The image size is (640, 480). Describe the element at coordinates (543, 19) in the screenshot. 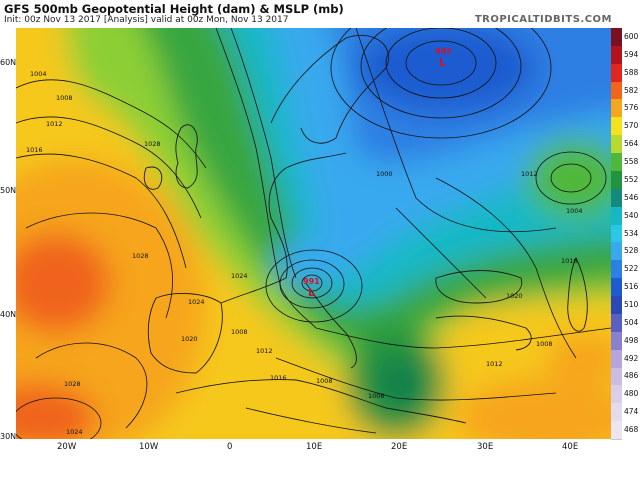

I see `brand-watermark: TROPICALTIDBITS.COM` at that location.